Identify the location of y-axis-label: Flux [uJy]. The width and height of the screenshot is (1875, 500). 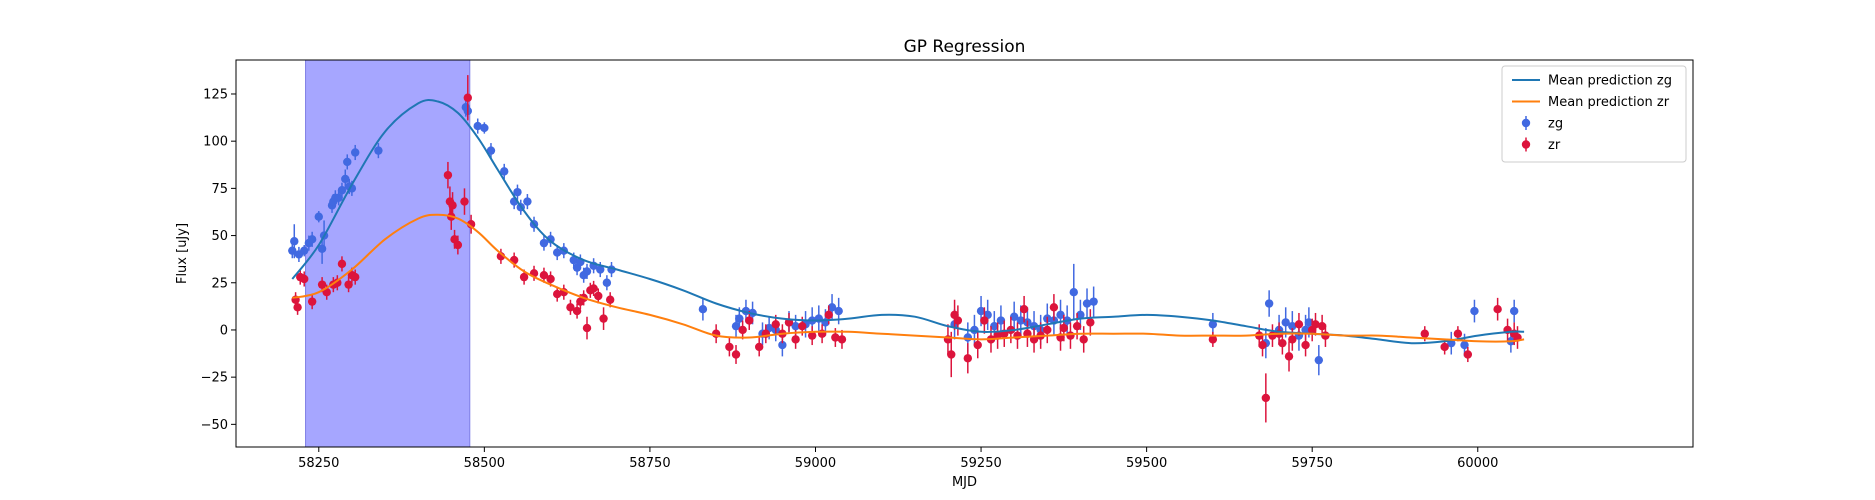
(182, 253).